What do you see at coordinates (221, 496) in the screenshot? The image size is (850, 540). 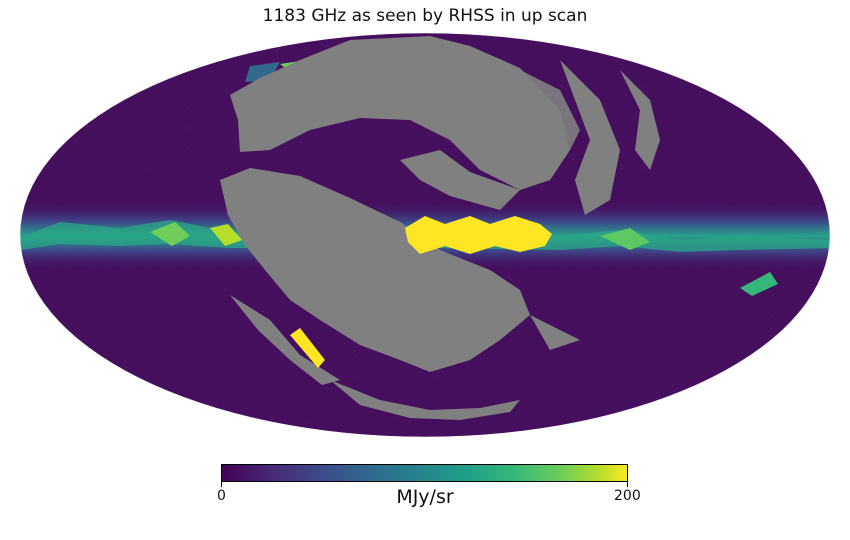 I see `colorbar-min-label: 0` at bounding box center [221, 496].